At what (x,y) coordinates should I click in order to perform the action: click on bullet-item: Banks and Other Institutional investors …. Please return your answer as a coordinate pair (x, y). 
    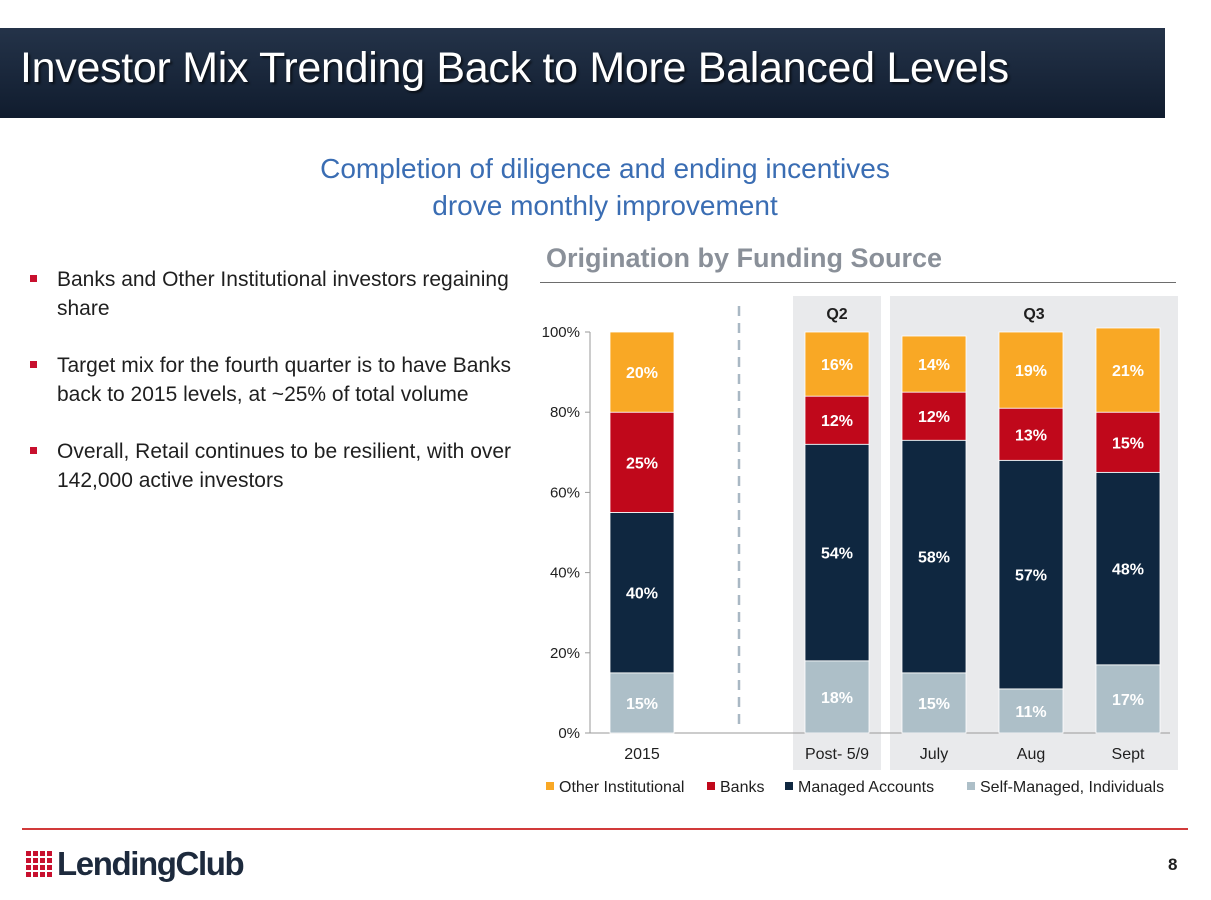
    Looking at the image, I should click on (275, 294).